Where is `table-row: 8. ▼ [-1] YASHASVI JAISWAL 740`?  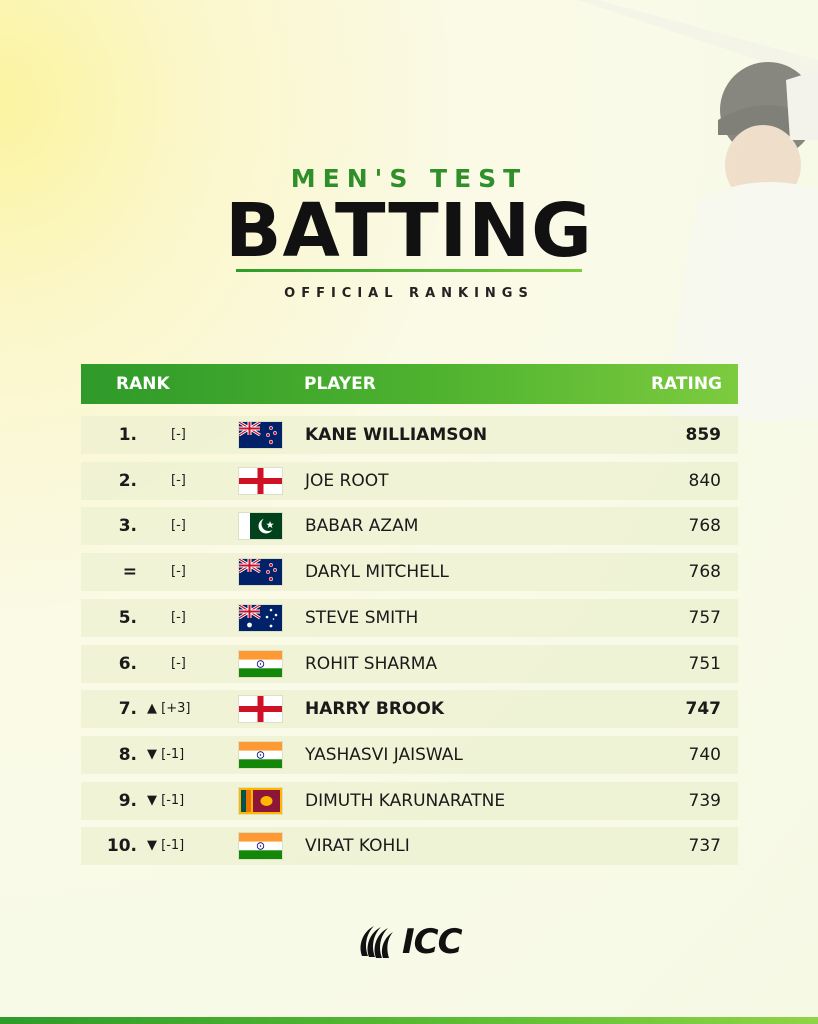 table-row: 8. ▼ [-1] YASHASVI JAISWAL 740 is located at coordinates (409, 754).